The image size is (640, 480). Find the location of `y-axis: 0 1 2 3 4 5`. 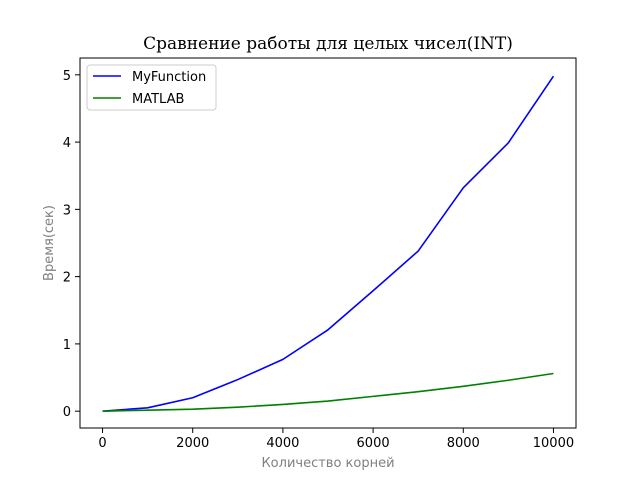

y-axis: 0 1 2 3 4 5 is located at coordinates (71, 244).